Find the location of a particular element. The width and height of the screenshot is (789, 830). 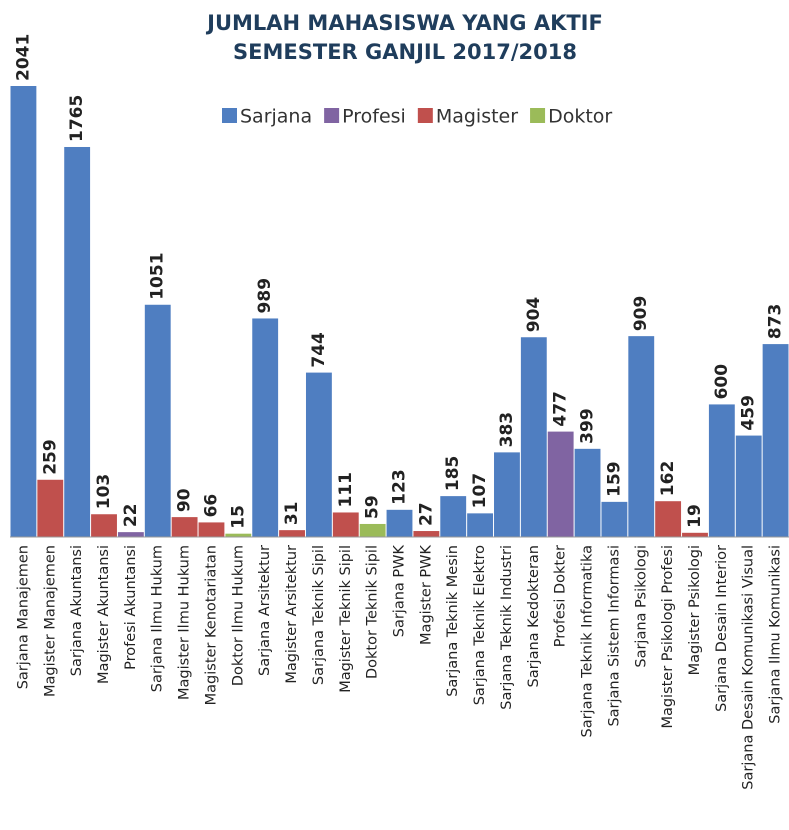

x-tick-label: Sarjana Akuntansi is located at coordinates (77, 610).